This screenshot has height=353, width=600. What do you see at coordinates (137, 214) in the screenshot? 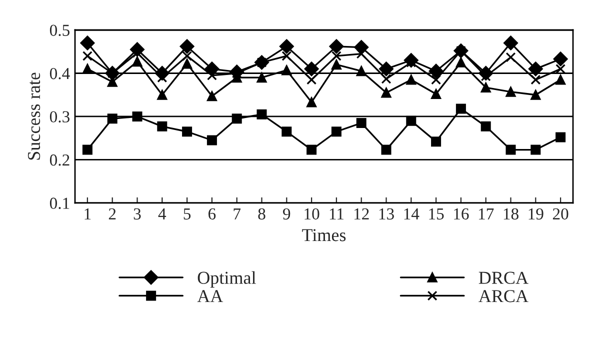
I see `x-tick-label: 3` at bounding box center [137, 214].